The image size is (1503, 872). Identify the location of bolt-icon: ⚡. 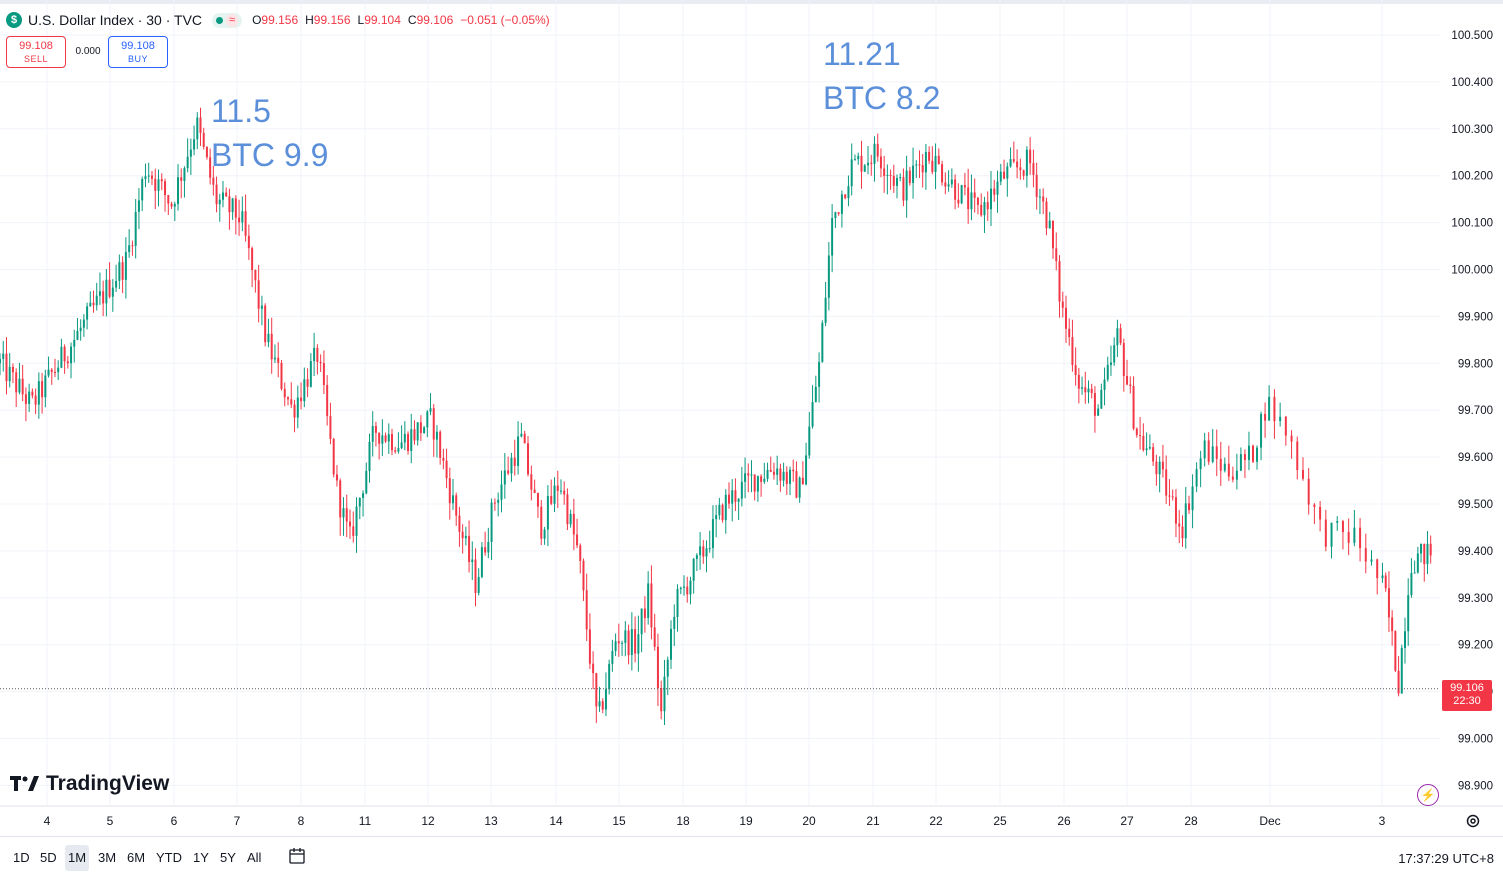
(1428, 795).